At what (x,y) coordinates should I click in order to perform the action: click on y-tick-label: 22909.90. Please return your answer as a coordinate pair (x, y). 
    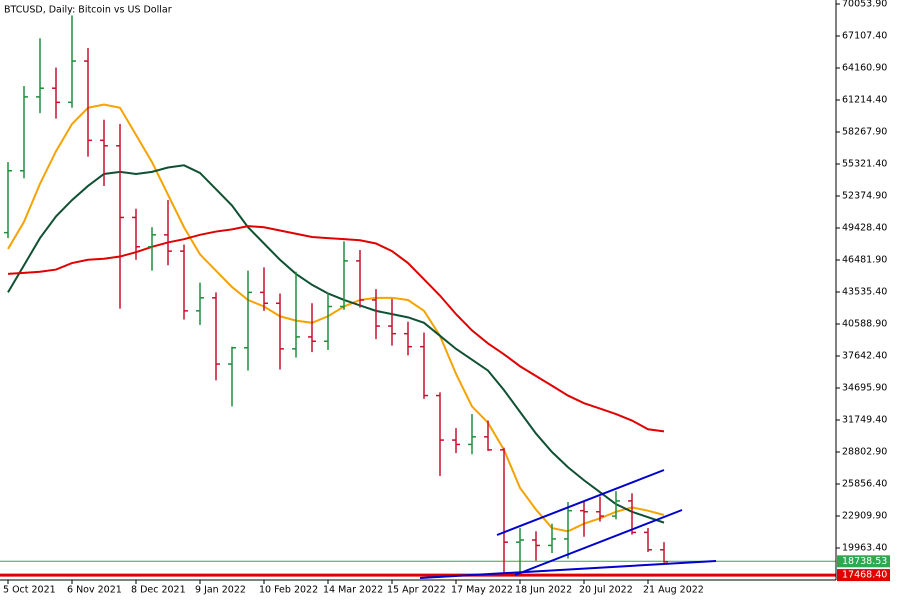
    Looking at the image, I should click on (864, 516).